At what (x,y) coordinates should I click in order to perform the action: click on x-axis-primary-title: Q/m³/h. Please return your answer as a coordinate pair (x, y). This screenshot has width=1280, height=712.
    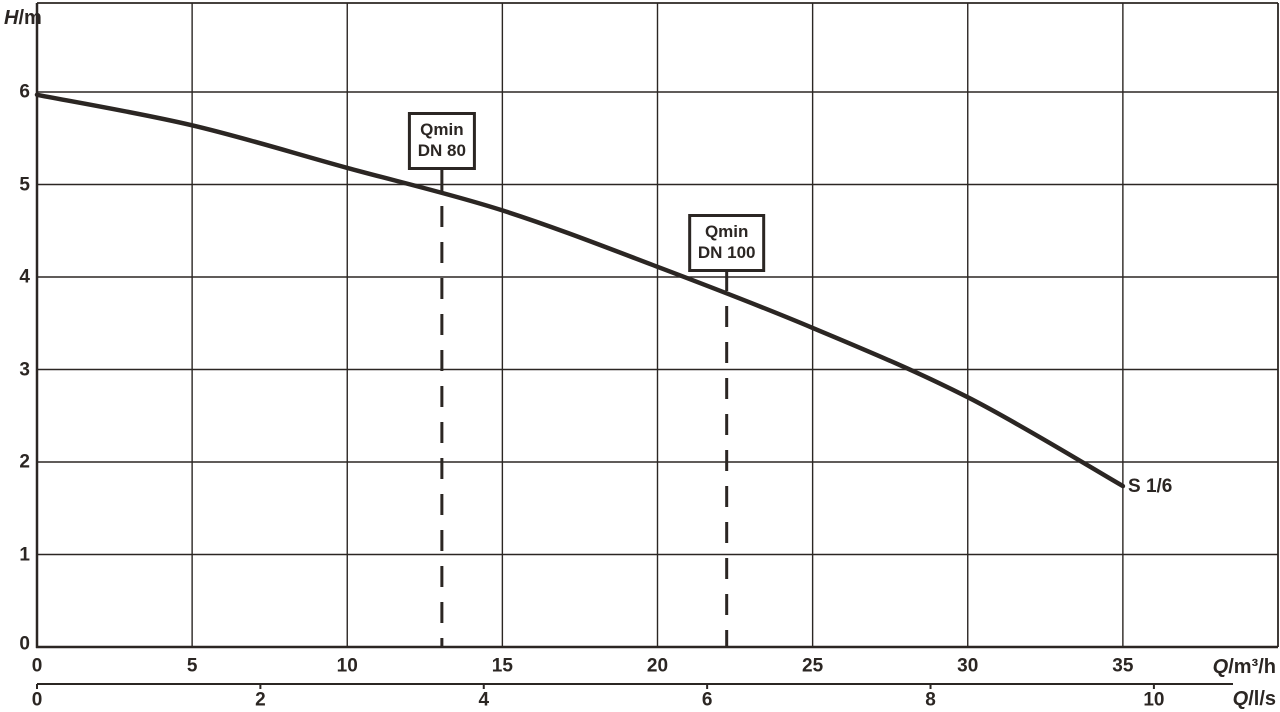
    Looking at the image, I should click on (1244, 667).